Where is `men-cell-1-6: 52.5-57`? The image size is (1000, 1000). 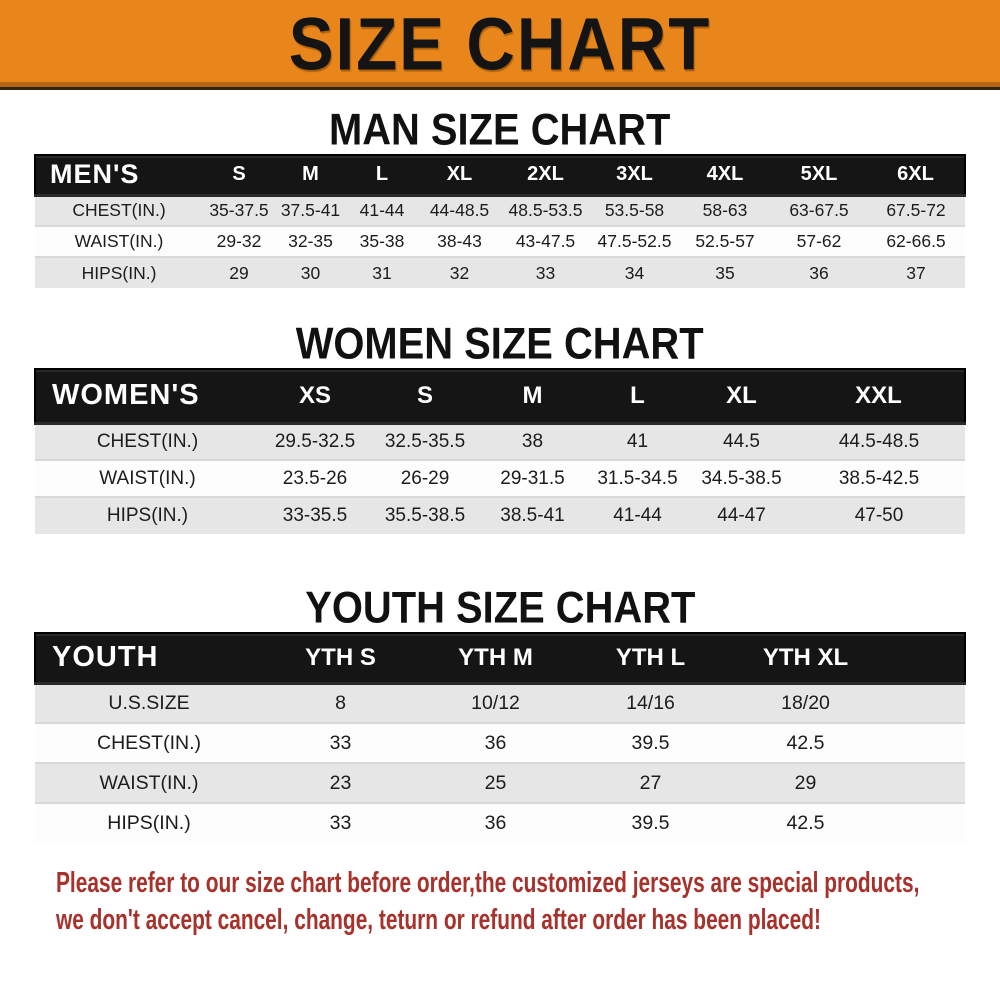 men-cell-1-6: 52.5-57 is located at coordinates (725, 241).